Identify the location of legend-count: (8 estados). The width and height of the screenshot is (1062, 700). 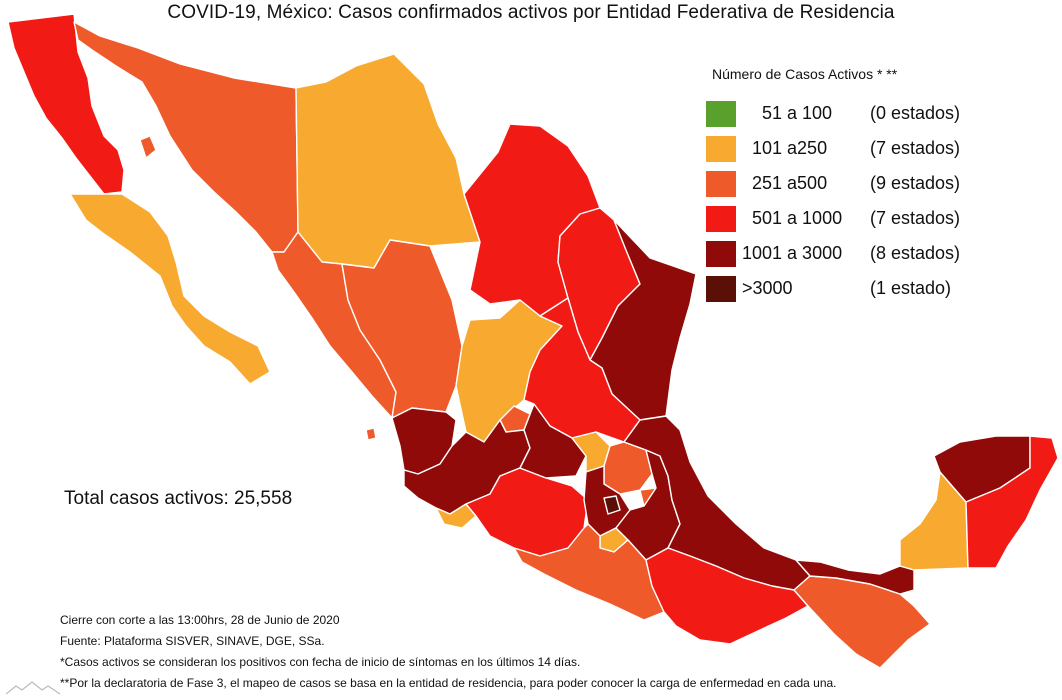
(915, 253).